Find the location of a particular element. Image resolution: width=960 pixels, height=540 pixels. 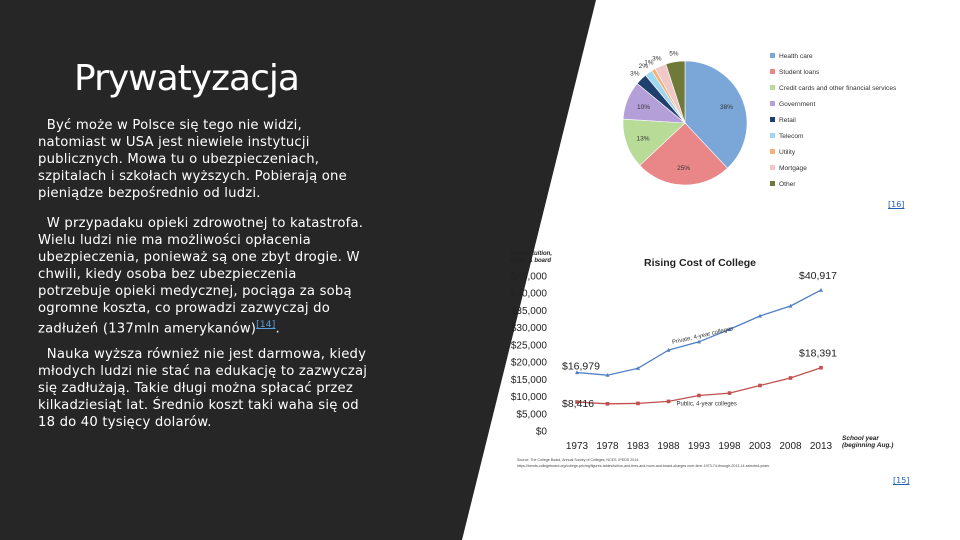

pie-slice-other is located at coordinates (675, 92).